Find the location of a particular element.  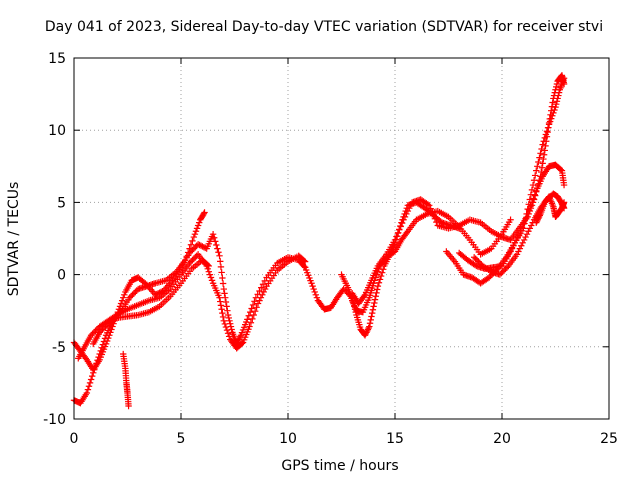

series-track-g is located at coordinates (426, 261).